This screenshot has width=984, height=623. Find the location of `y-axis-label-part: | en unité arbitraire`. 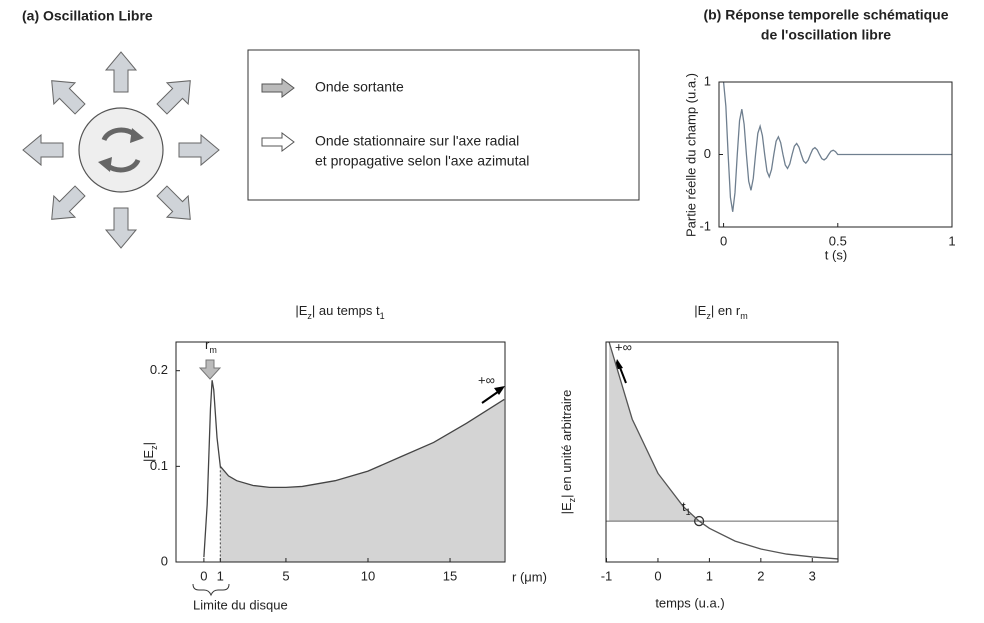

y-axis-label-part: | en unité arbitraire is located at coordinates (566, 444).